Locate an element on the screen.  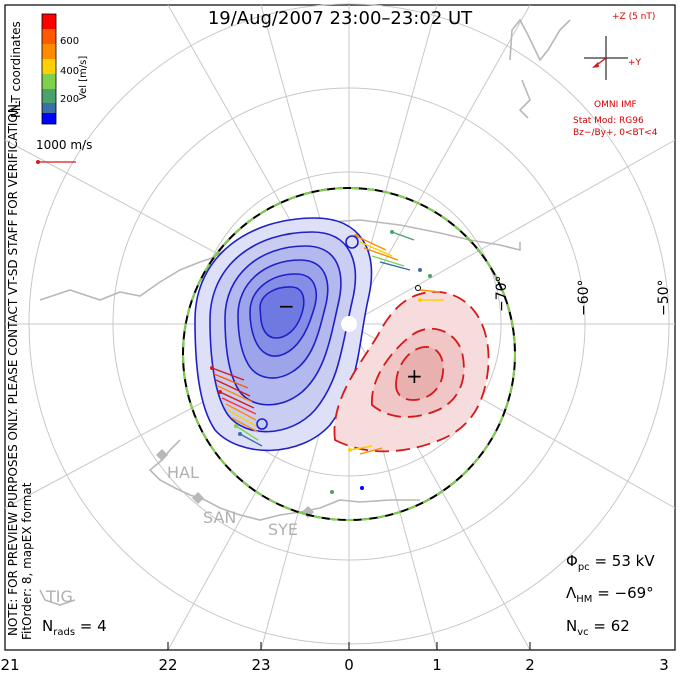
negative-convection-cell is located at coordinates (283, 334).